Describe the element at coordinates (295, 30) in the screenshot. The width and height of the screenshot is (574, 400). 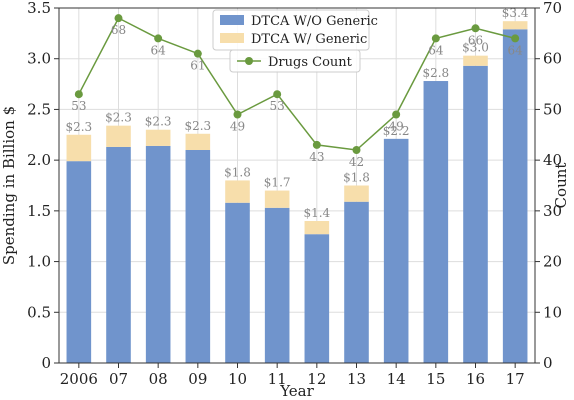
I see `legend: DTCA W/O Generic DTCA W/ Generic` at that location.